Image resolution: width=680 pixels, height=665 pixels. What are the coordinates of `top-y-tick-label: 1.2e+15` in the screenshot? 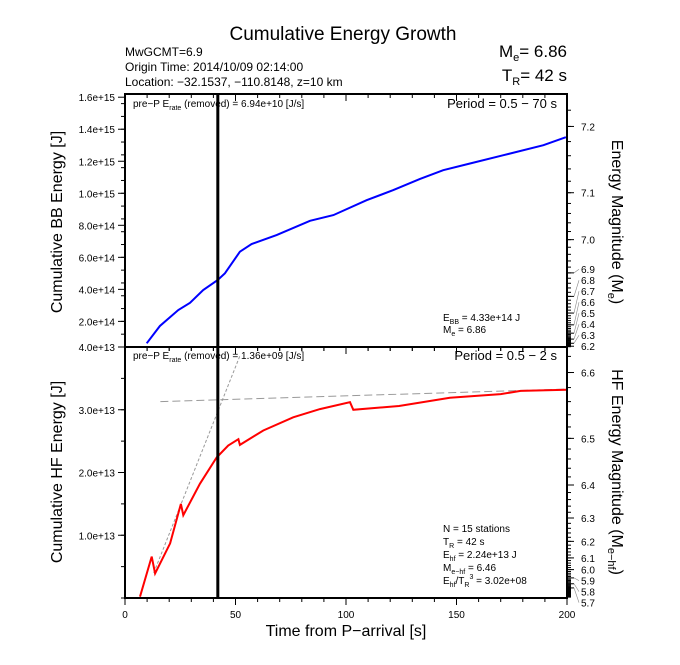 It's located at (97, 162).